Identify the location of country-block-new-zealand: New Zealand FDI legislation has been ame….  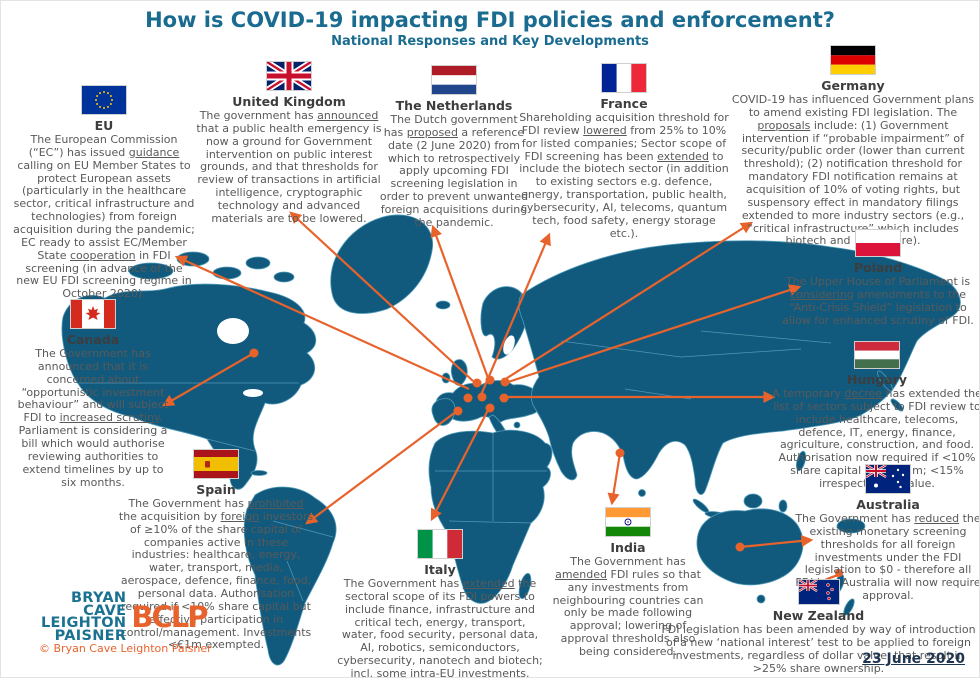
(818, 627).